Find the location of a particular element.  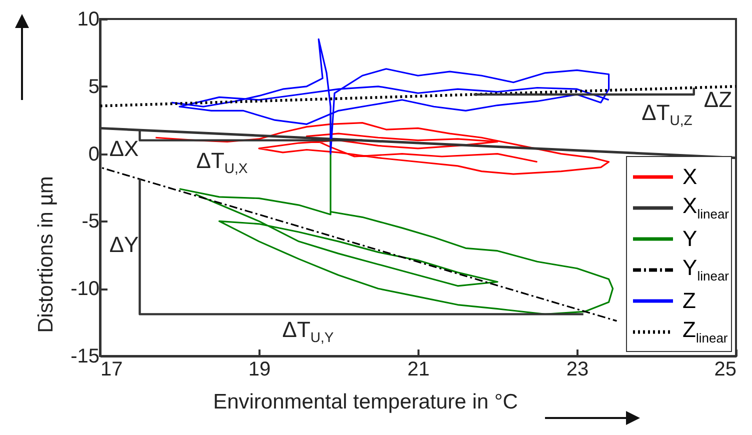

legend-label: Z is located at coordinates (689, 301).